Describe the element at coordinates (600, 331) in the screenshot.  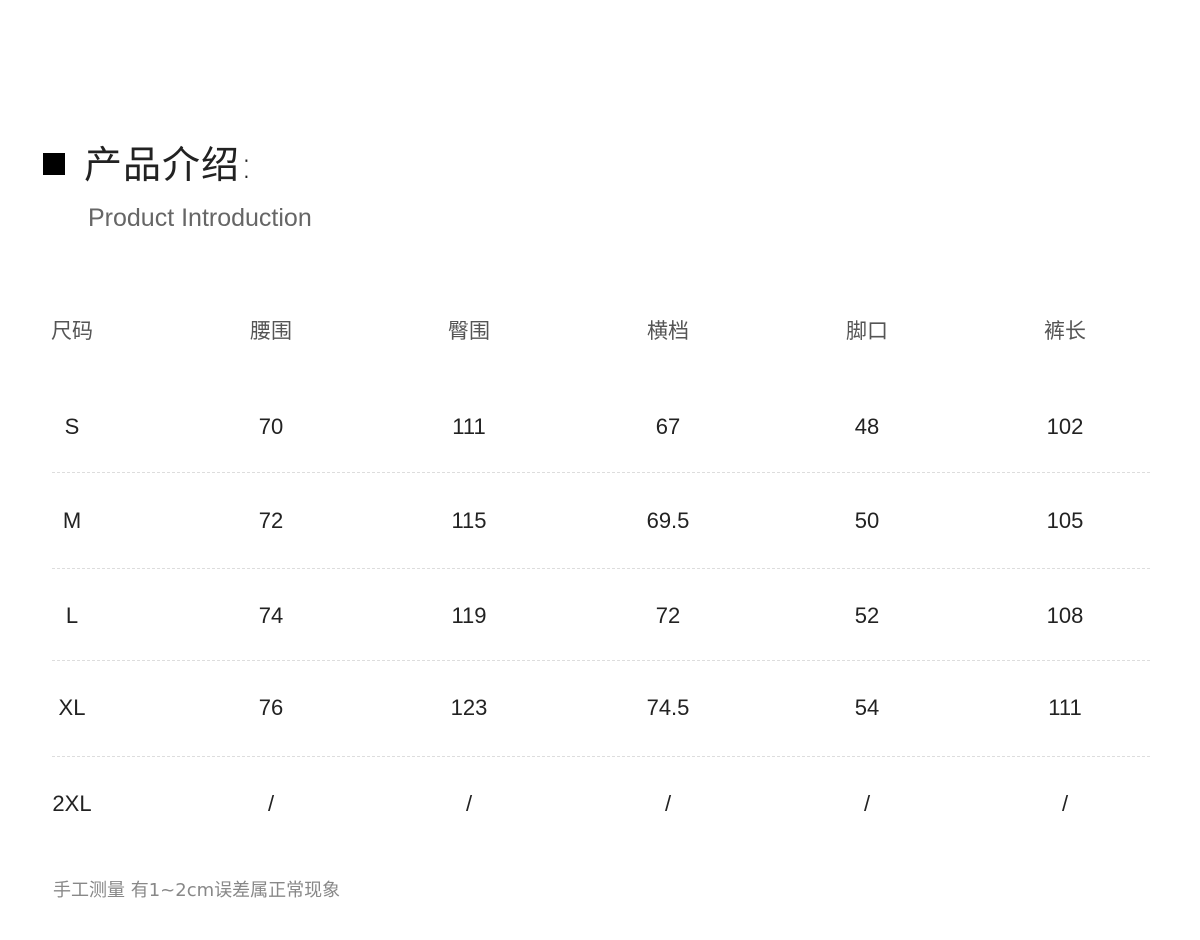
I see `table-header-row: 尺码 腰围 臀围 横档 脚口 裤长` at that location.